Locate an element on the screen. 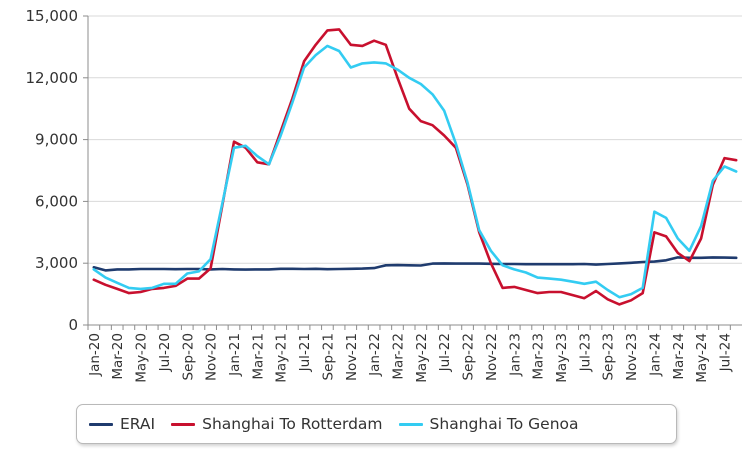  x-tick-label: Nov-22 is located at coordinates (492, 357).